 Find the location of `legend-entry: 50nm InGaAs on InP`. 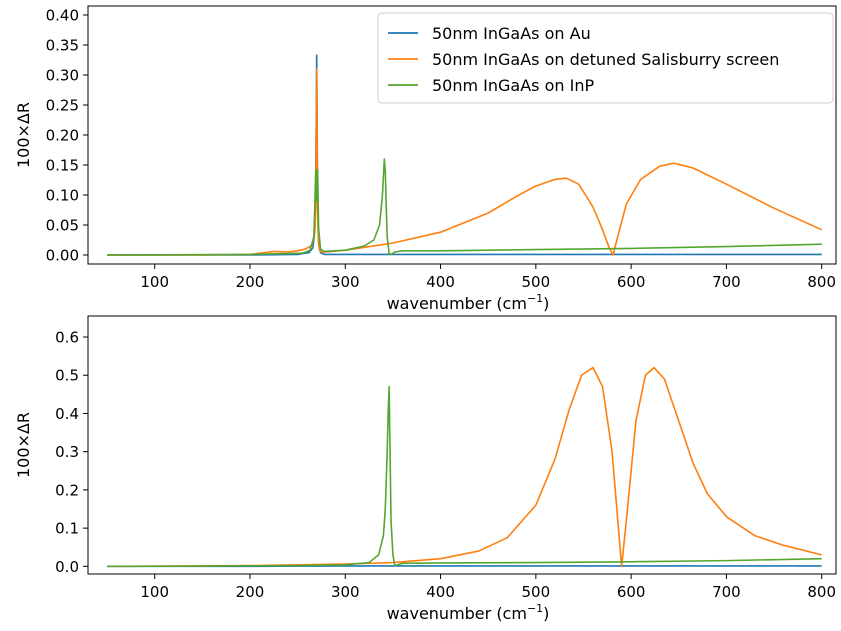

legend-entry: 50nm InGaAs on InP is located at coordinates (513, 85).